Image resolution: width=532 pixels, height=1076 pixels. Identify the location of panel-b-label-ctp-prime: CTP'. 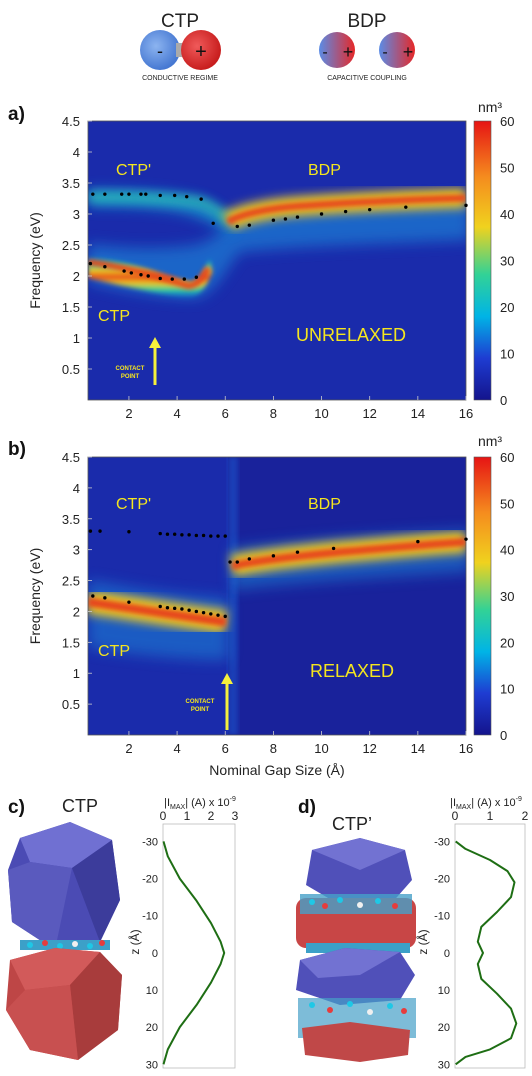
(133, 504).